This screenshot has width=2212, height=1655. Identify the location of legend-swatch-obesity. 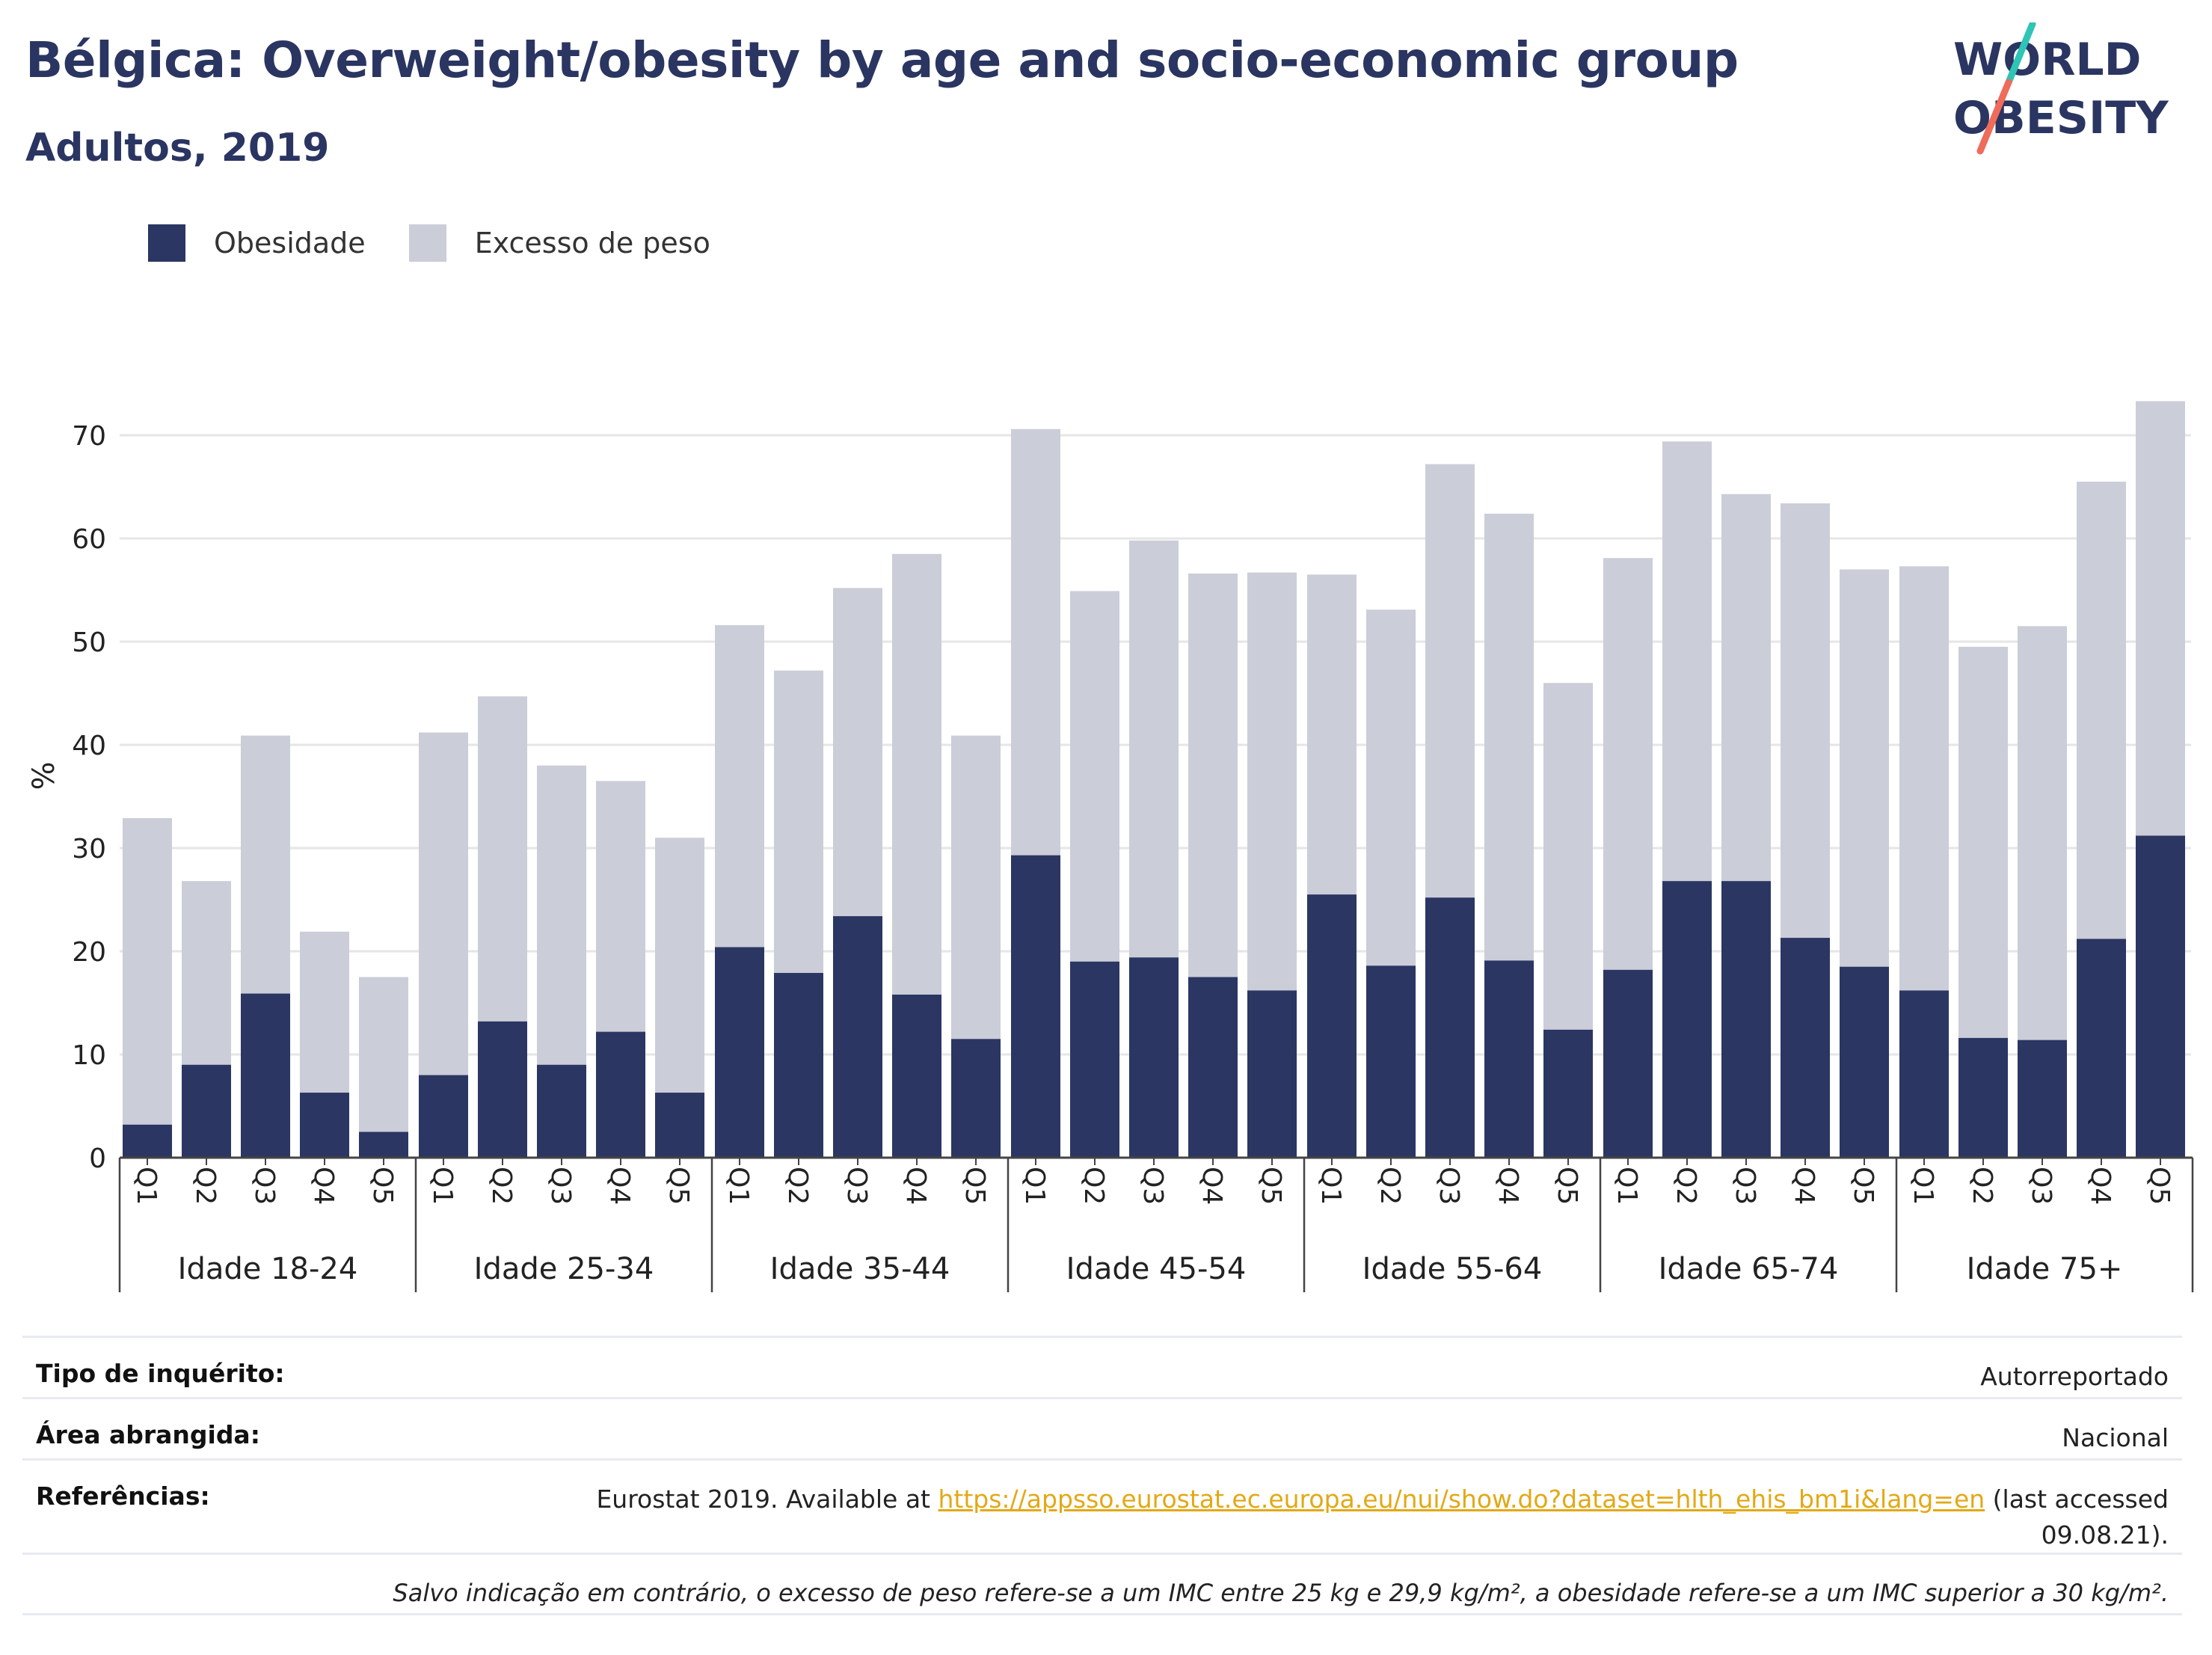
(166, 243).